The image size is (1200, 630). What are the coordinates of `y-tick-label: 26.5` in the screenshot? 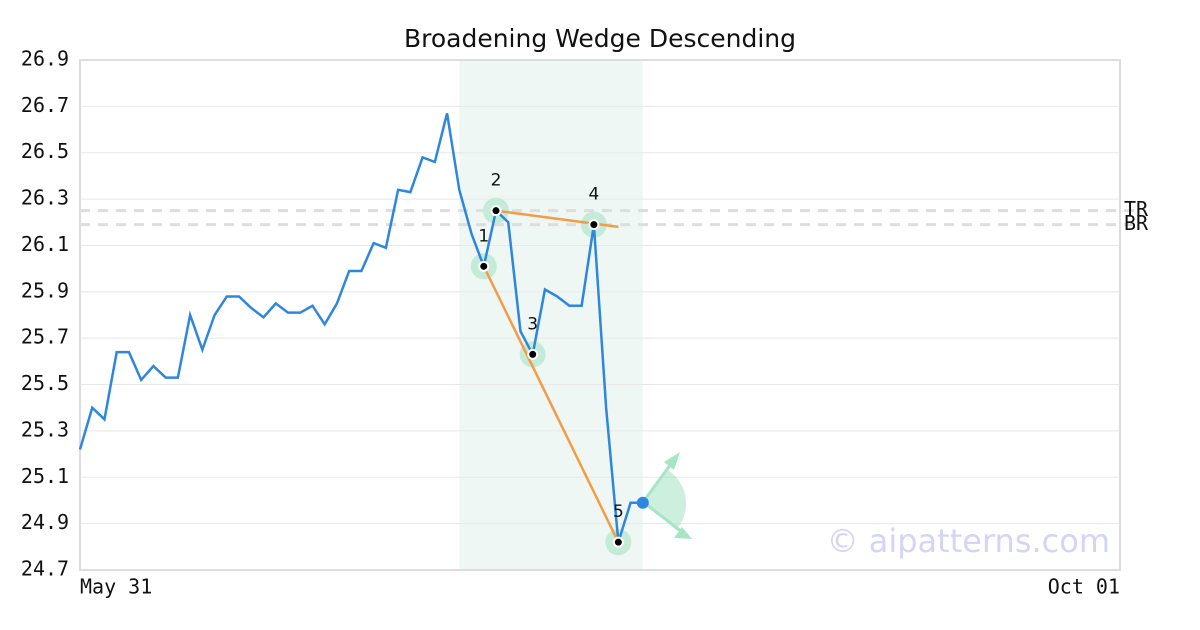 It's located at (45, 151).